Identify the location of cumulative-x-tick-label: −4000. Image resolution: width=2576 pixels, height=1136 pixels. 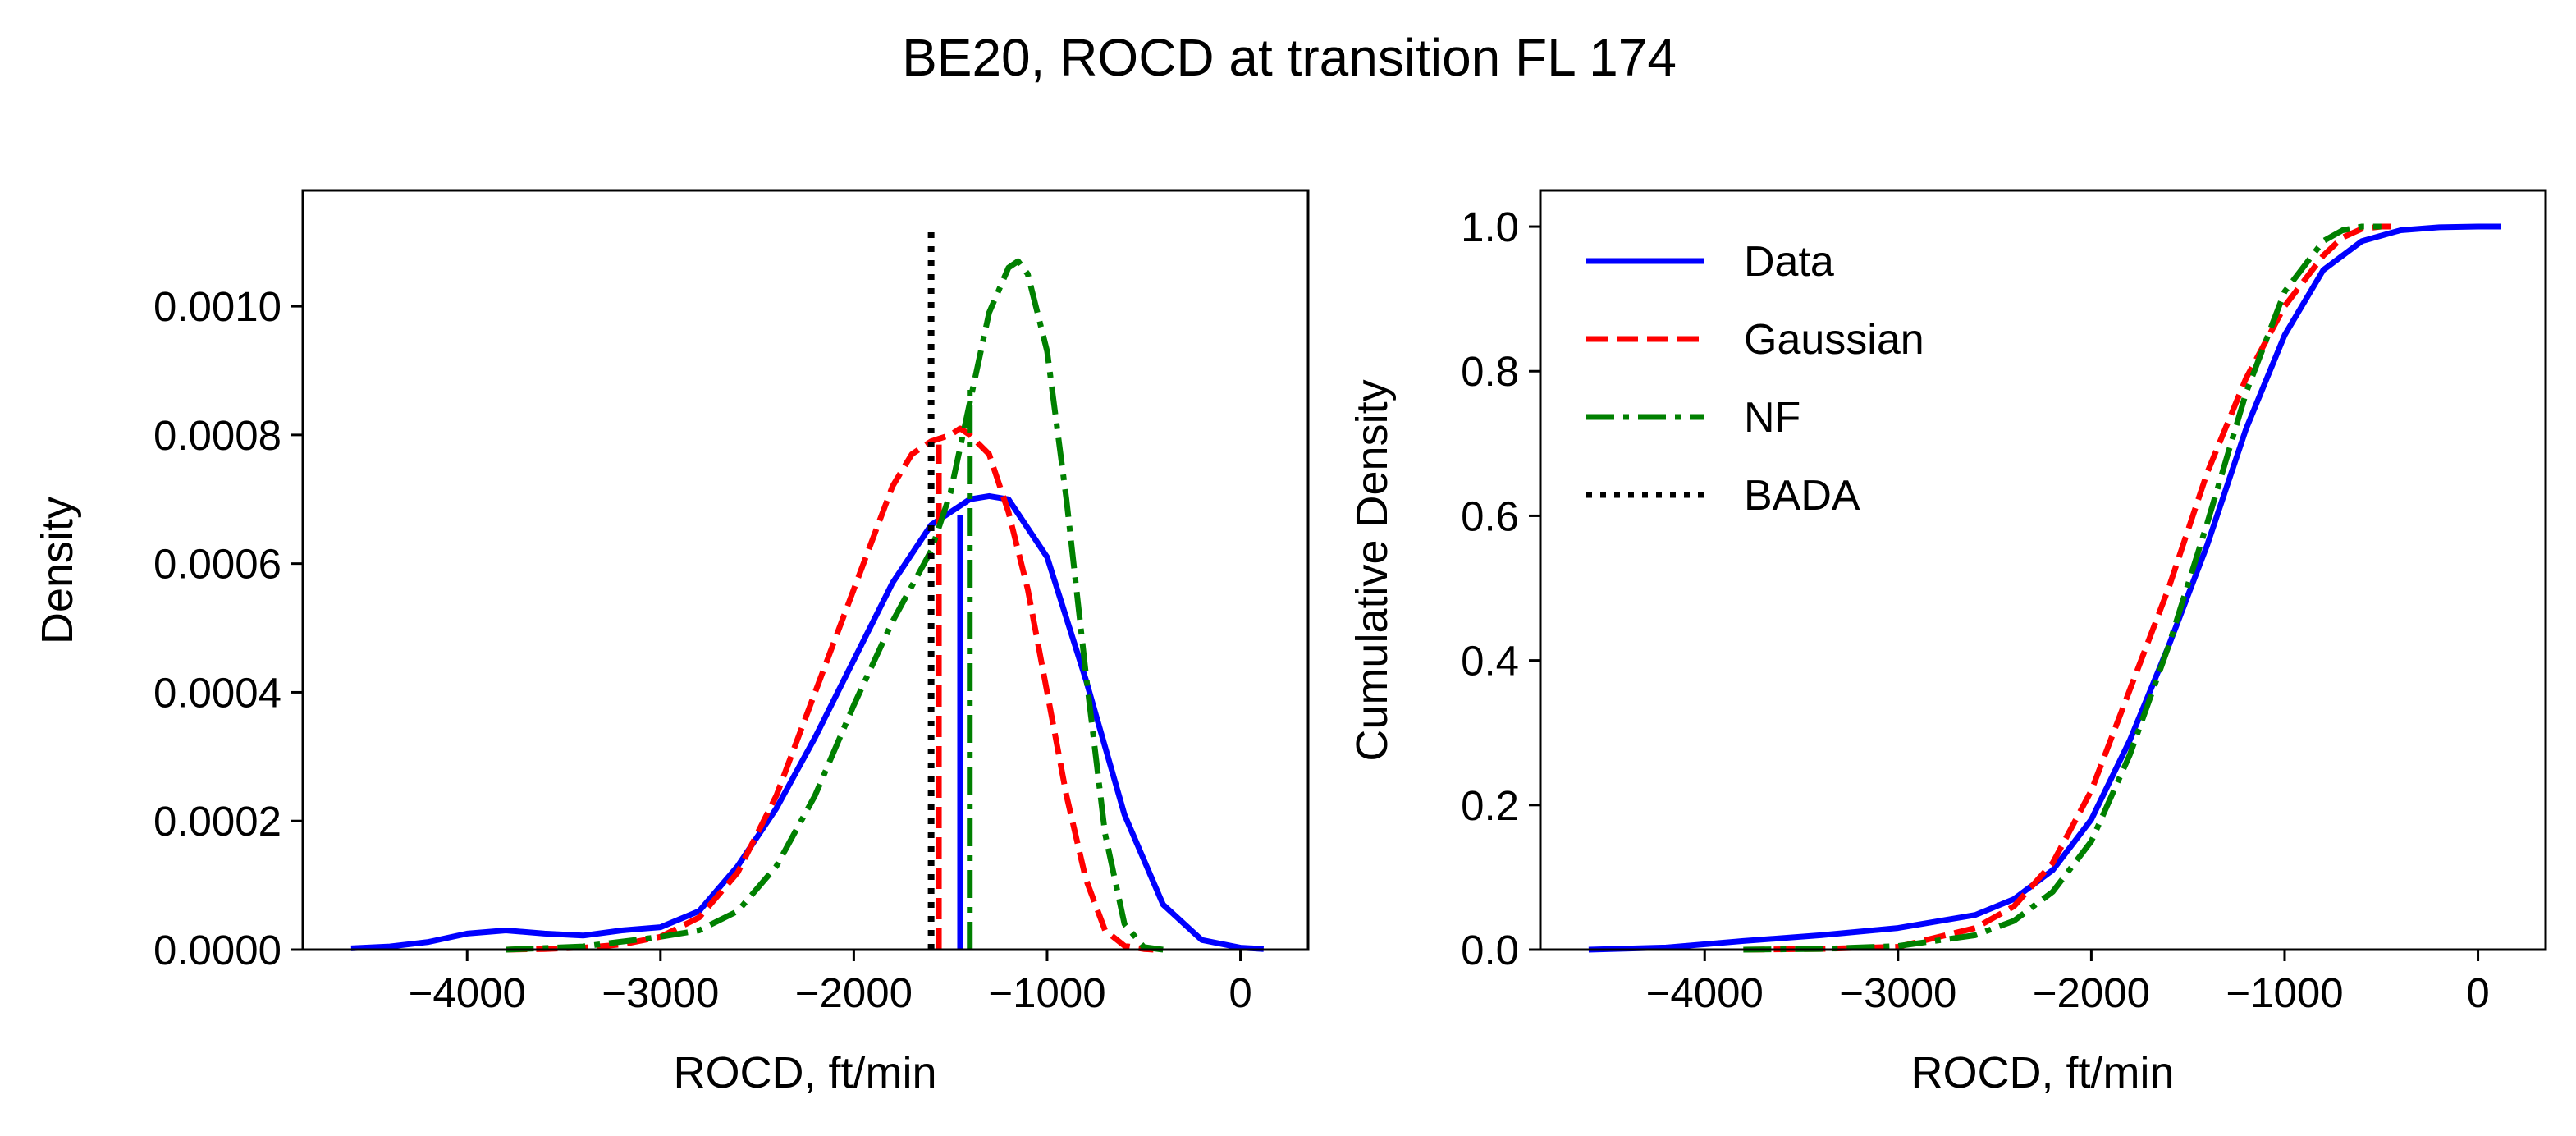
(1705, 992).